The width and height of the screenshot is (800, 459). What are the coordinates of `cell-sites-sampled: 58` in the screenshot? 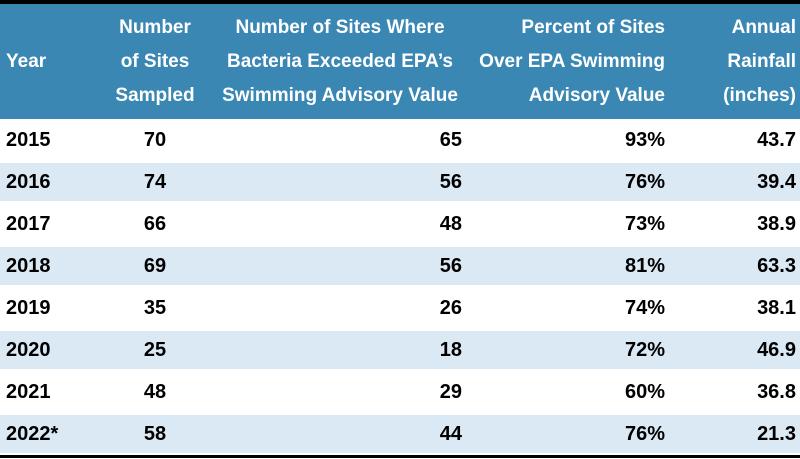 It's located at (155, 433).